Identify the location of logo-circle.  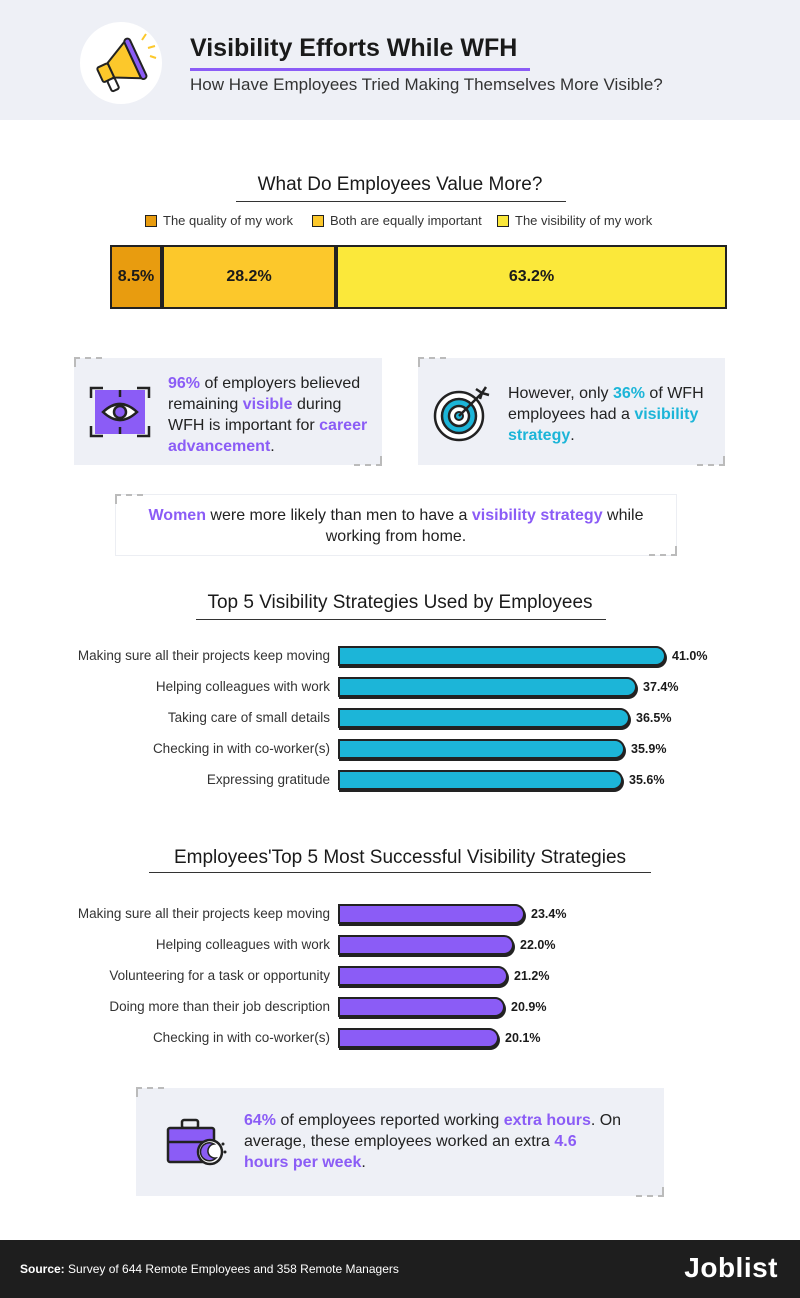
(121, 63).